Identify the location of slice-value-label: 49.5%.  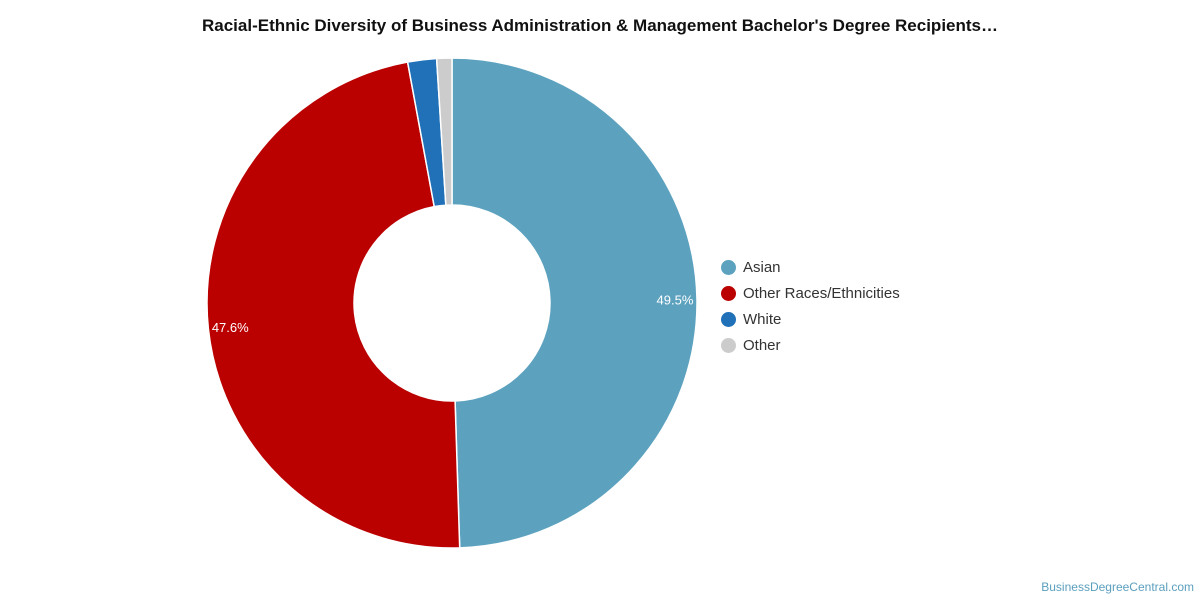
(675, 299).